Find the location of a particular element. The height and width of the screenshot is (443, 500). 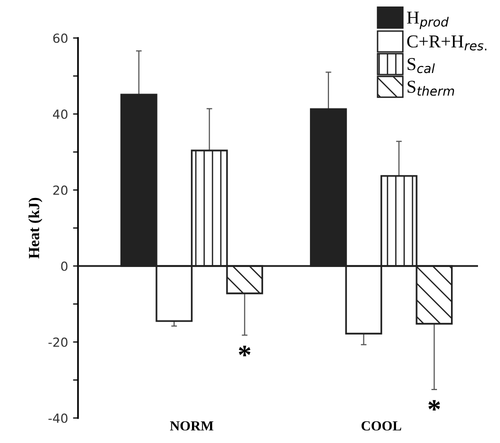

y-tick-label: -20 is located at coordinates (58, 342).